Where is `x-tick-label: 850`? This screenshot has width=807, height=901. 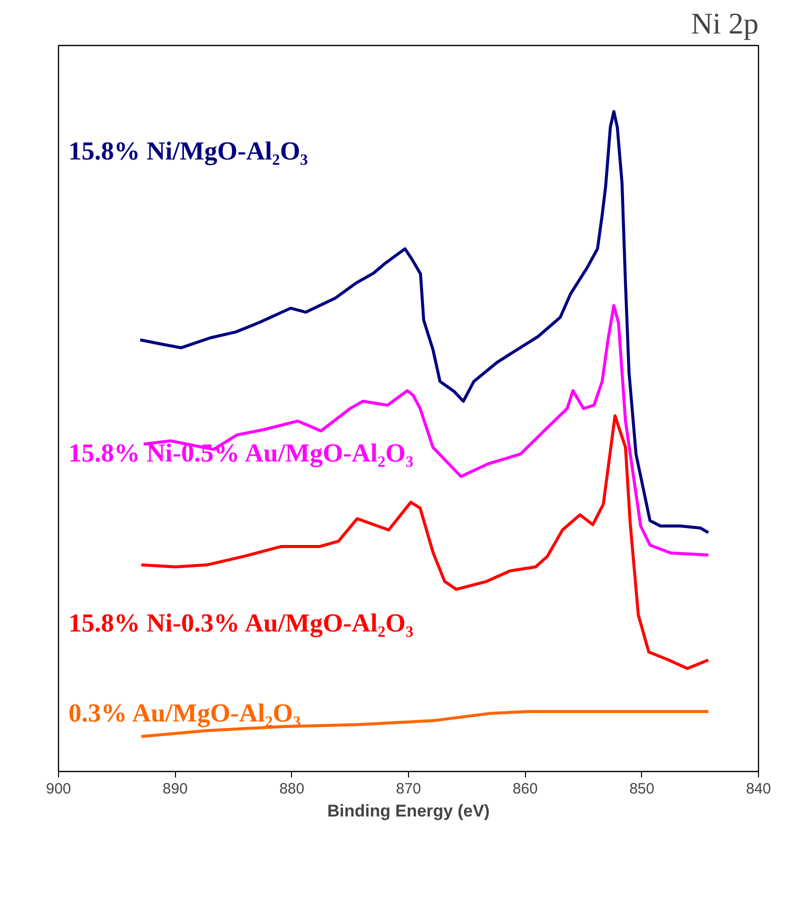
x-tick-label: 850 is located at coordinates (641, 789).